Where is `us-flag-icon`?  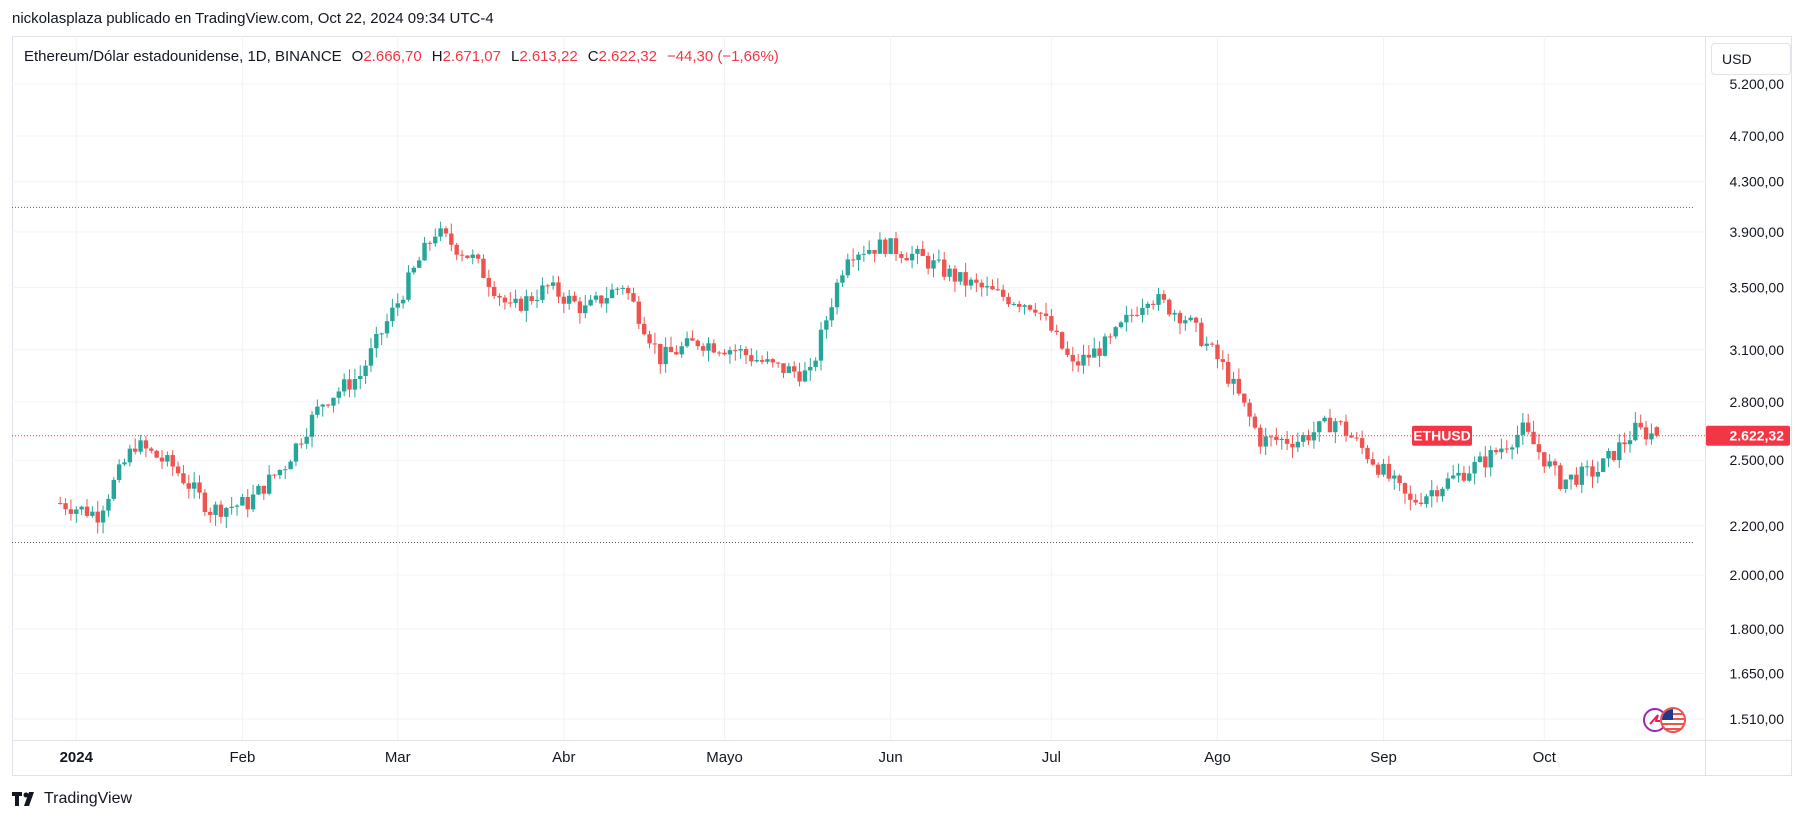
us-flag-icon is located at coordinates (1665, 720).